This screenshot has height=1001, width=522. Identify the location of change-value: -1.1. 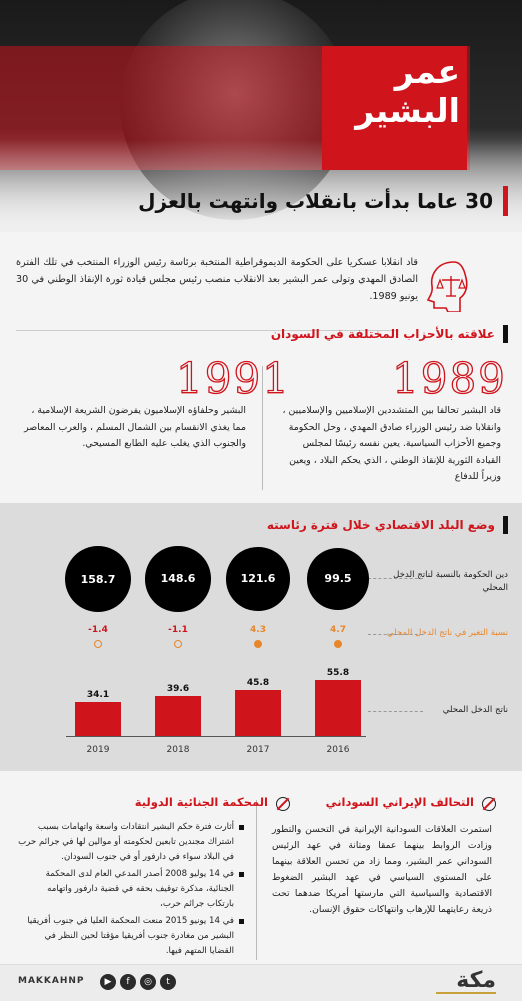
(178, 630).